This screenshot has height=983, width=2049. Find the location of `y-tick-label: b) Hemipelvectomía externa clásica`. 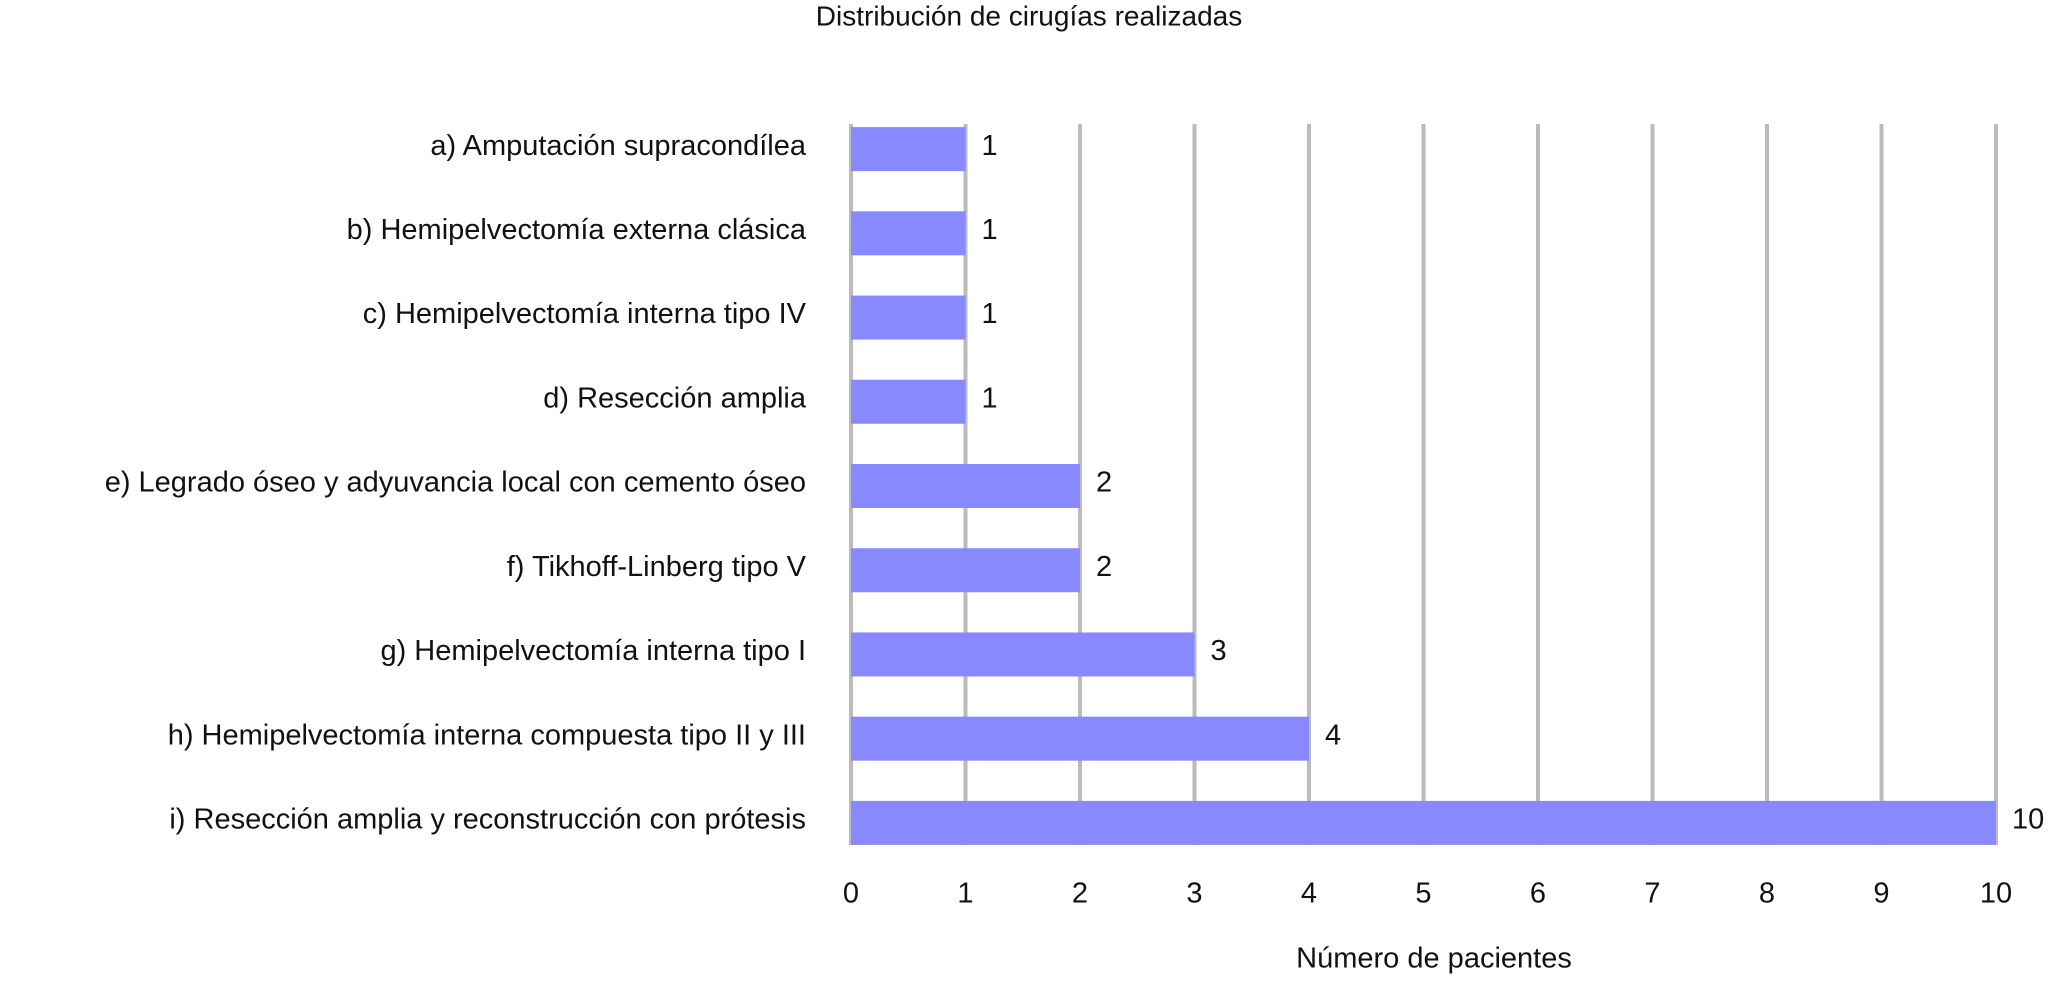

y-tick-label: b) Hemipelvectomía externa clásica is located at coordinates (577, 230).